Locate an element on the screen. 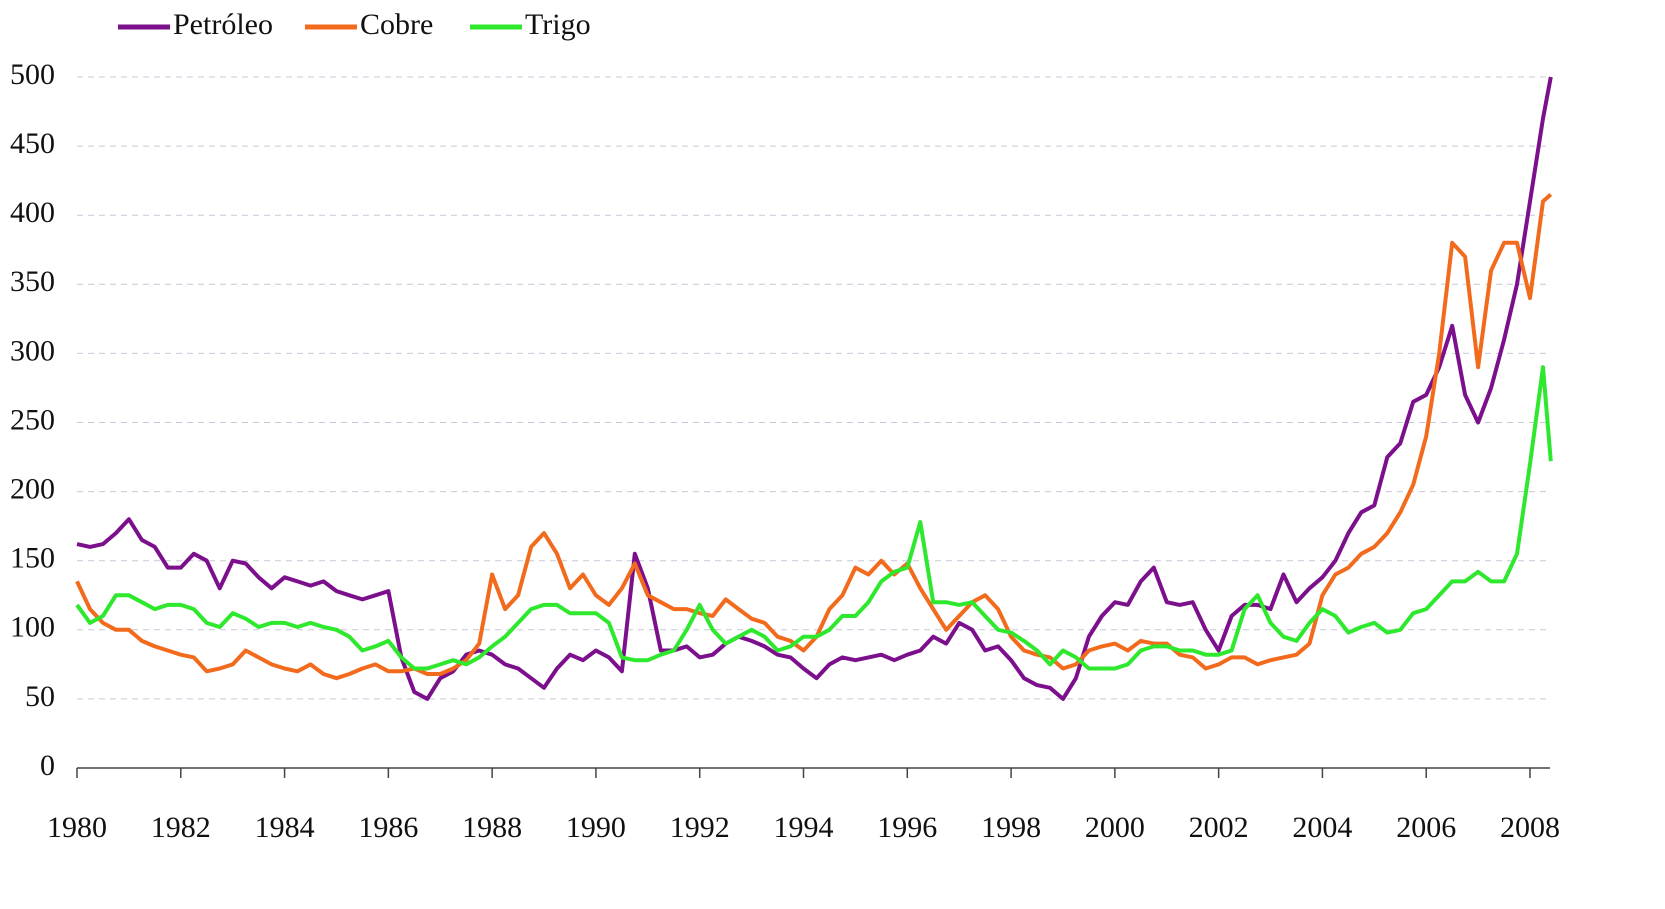  x-tick-label: 1980 is located at coordinates (77, 827).